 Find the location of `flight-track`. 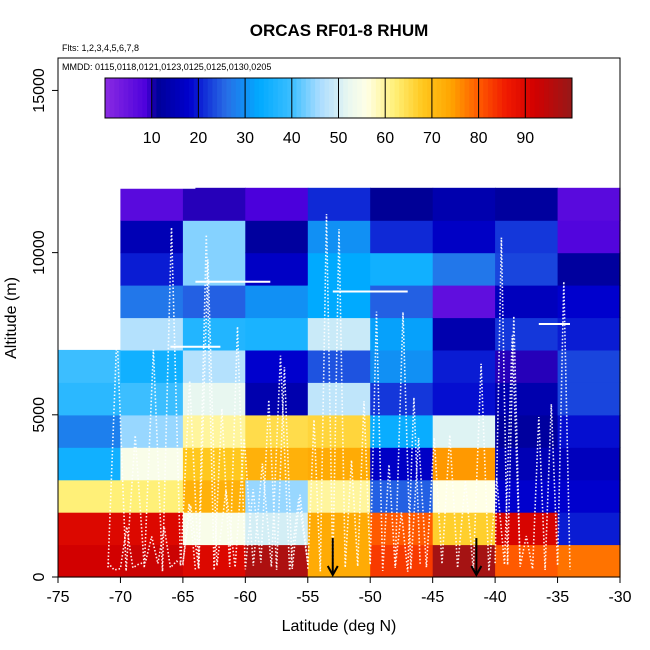

flight-track is located at coordinates (364, 393).